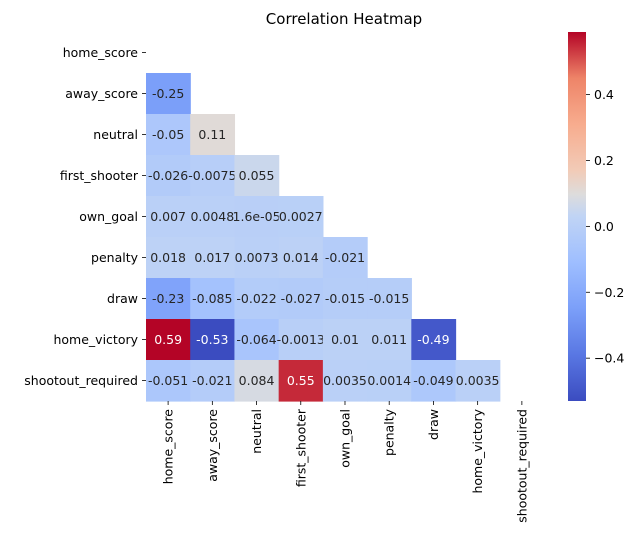 The width and height of the screenshot is (639, 548). I want to click on heatmap-cell: 0.007, so click(168, 217).